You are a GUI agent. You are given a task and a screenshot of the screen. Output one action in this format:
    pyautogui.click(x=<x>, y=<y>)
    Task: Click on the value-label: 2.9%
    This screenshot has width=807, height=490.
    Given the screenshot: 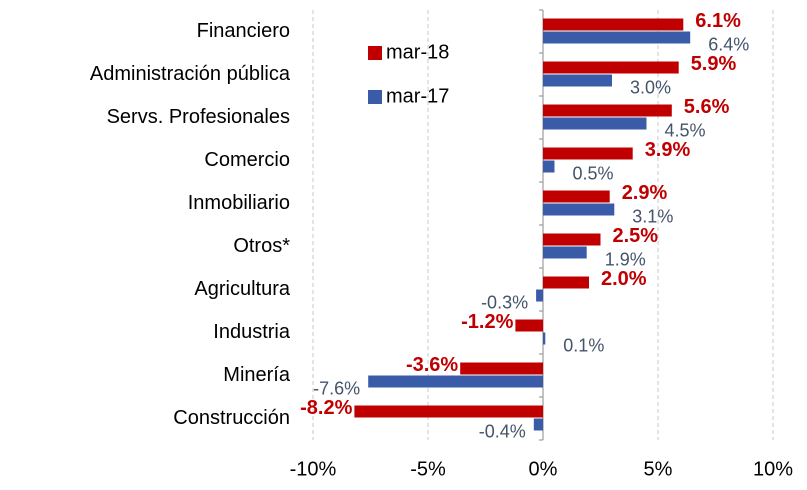 What is the action you would take?
    pyautogui.click(x=645, y=193)
    